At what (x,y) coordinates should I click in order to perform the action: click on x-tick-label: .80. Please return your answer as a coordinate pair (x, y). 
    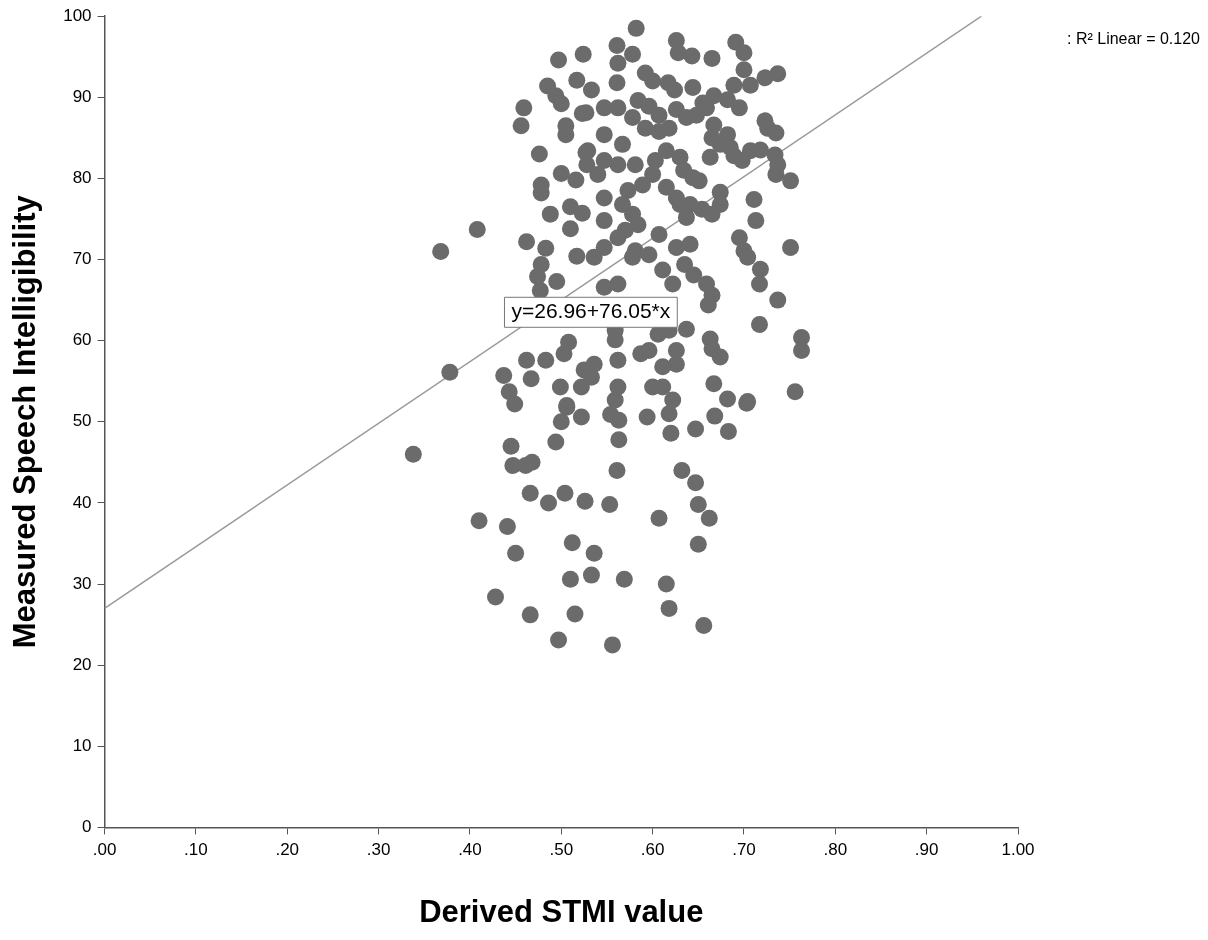
    Looking at the image, I should click on (835, 850).